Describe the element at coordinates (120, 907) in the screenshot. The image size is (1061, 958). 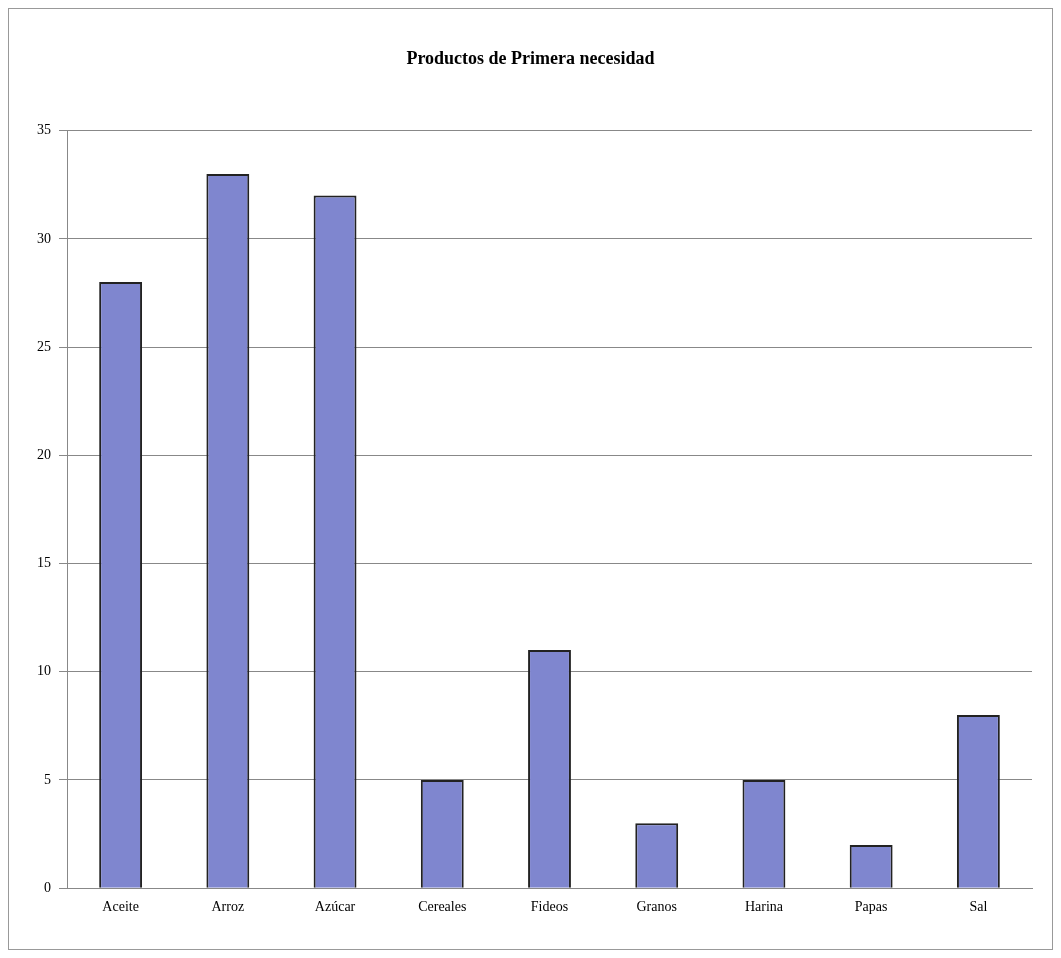
I see `x-tick-label: Aceite` at that location.